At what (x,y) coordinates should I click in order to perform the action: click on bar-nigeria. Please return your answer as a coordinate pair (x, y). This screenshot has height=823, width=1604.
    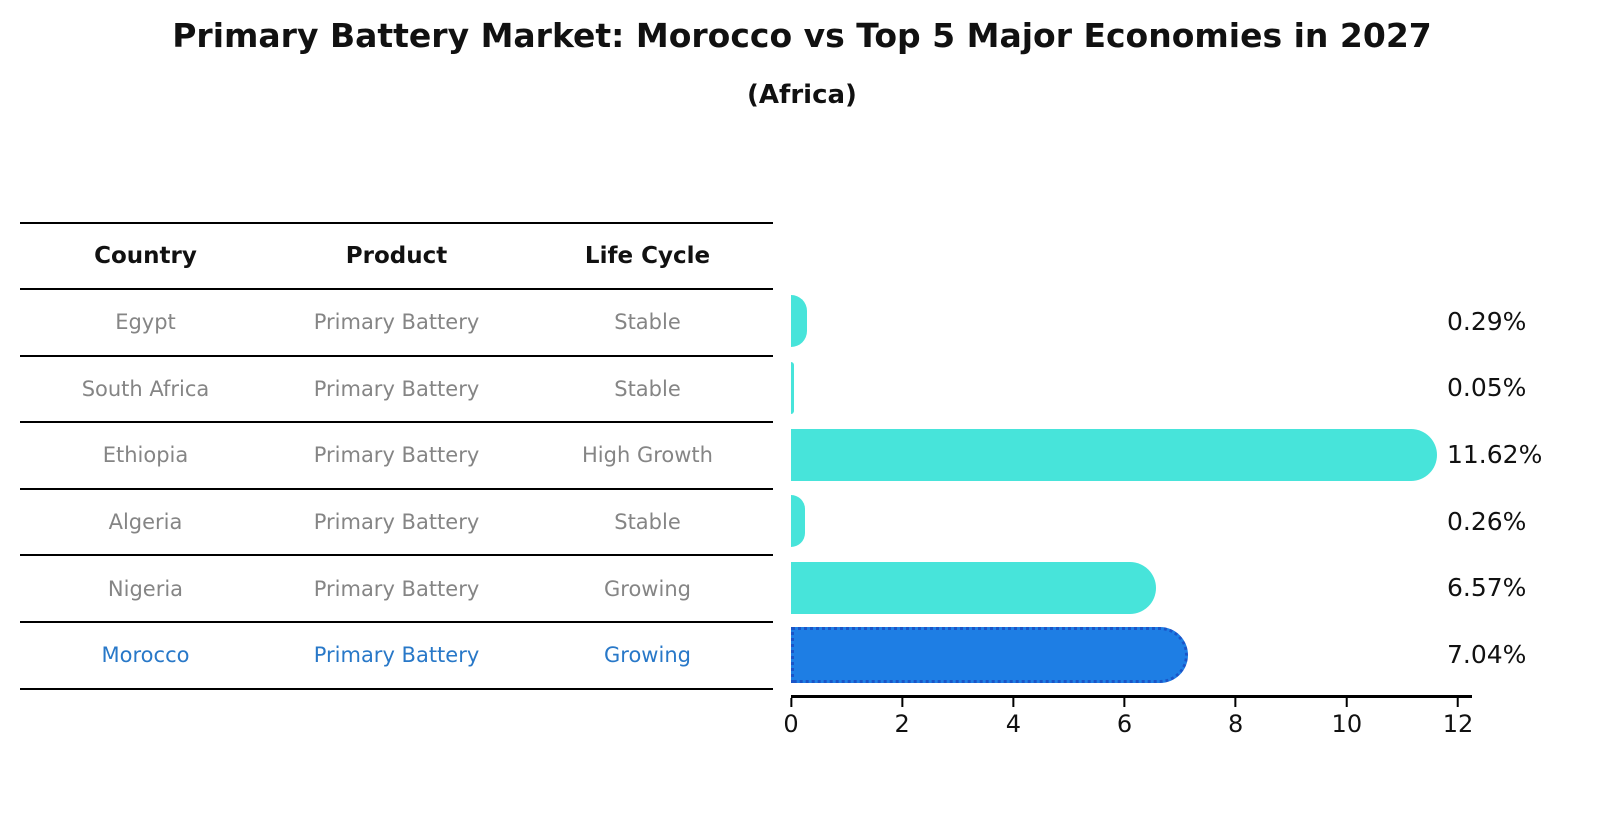
    Looking at the image, I should click on (974, 587).